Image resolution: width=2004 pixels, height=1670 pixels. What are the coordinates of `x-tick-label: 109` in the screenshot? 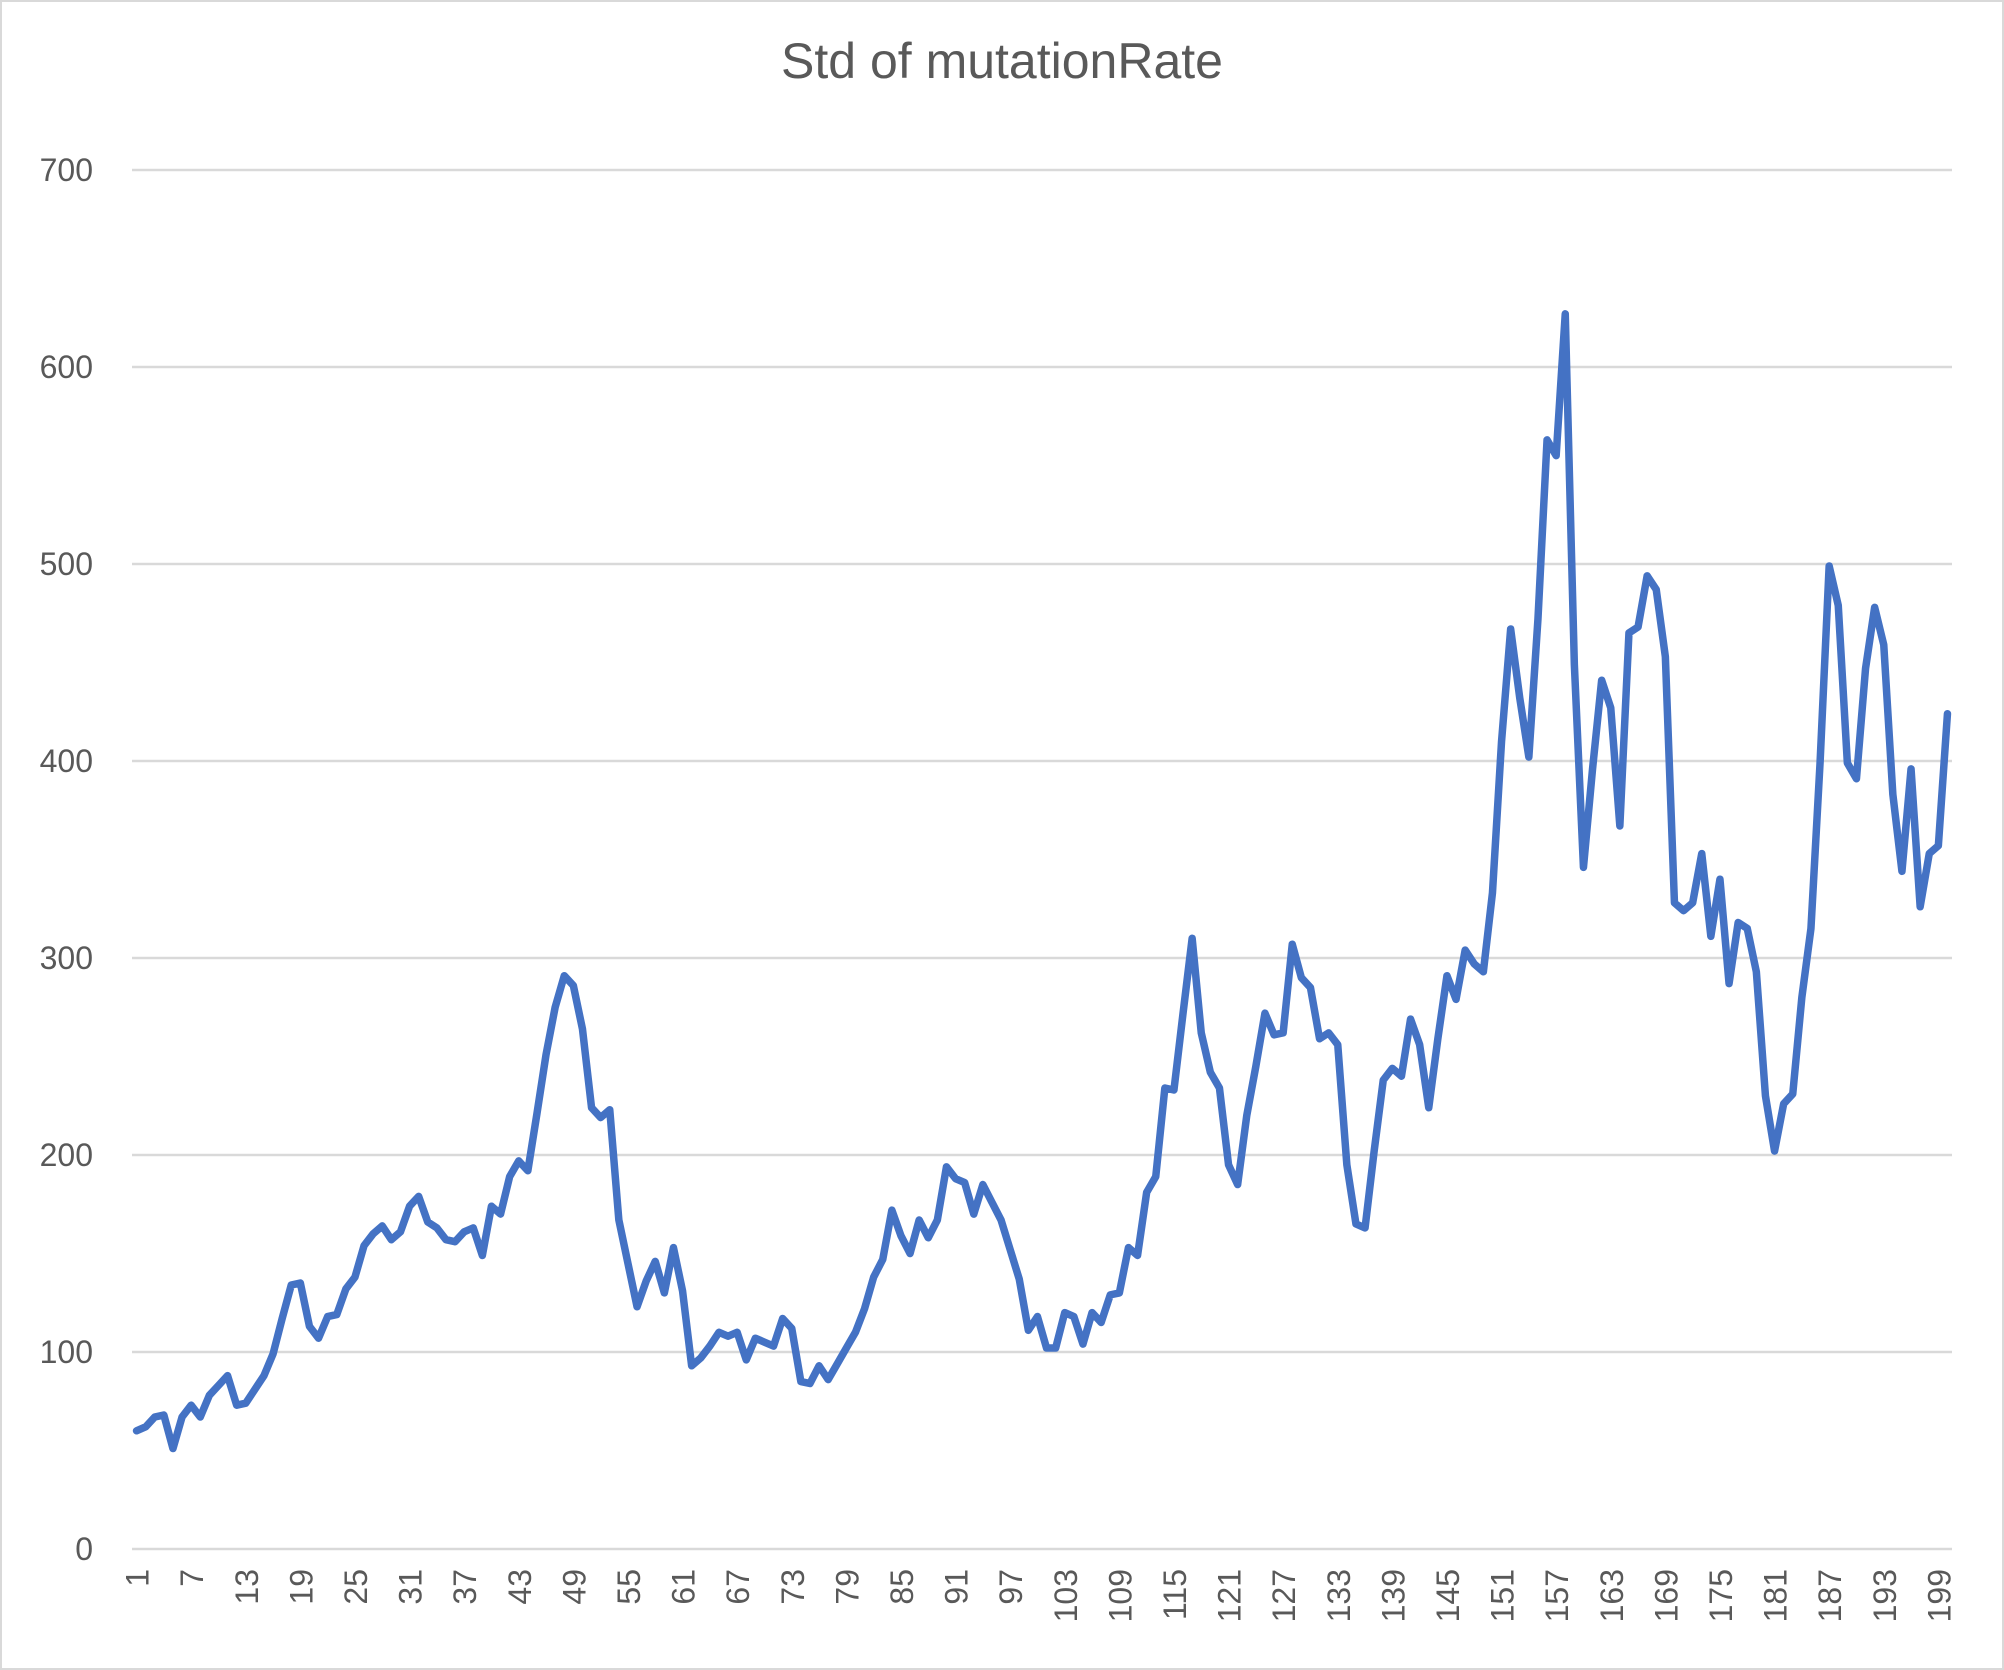 It's located at (1120, 1595).